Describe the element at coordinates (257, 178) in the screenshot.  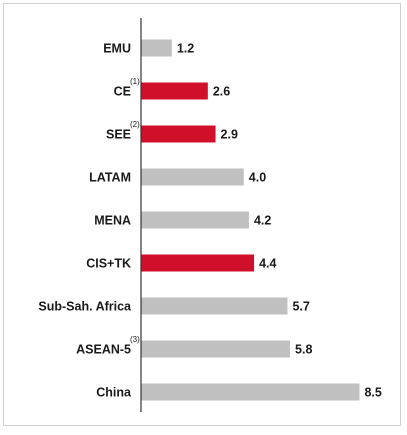
I see `data-label: 4.0` at that location.